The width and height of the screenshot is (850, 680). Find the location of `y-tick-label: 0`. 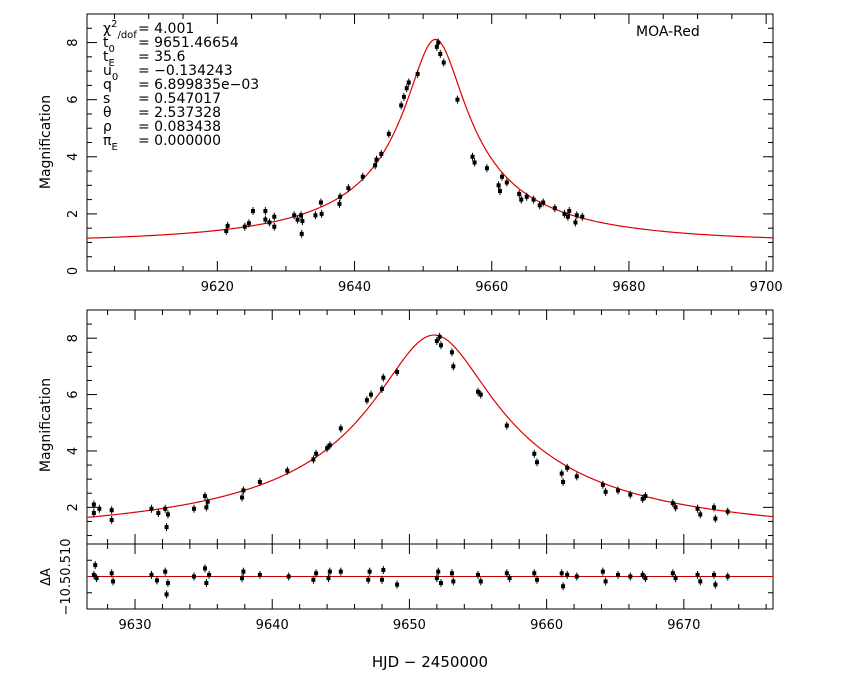

y-tick-label: 0 is located at coordinates (73, 271).